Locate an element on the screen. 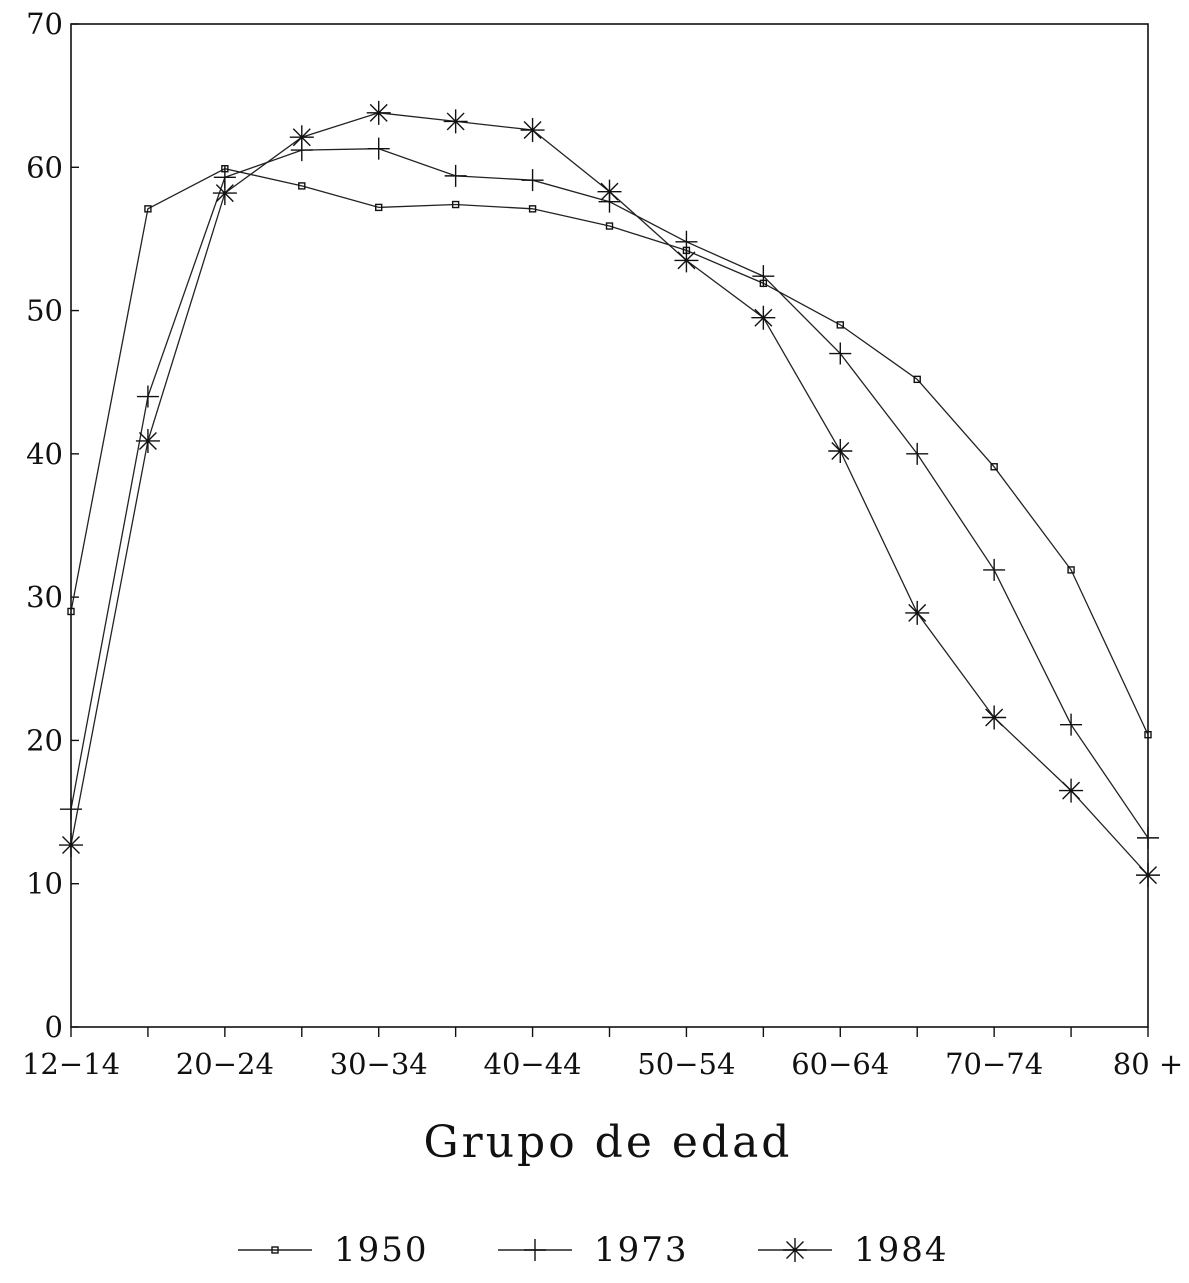 This screenshot has width=1189, height=1283. legend-item-1950: 1950 is located at coordinates (333, 1250).